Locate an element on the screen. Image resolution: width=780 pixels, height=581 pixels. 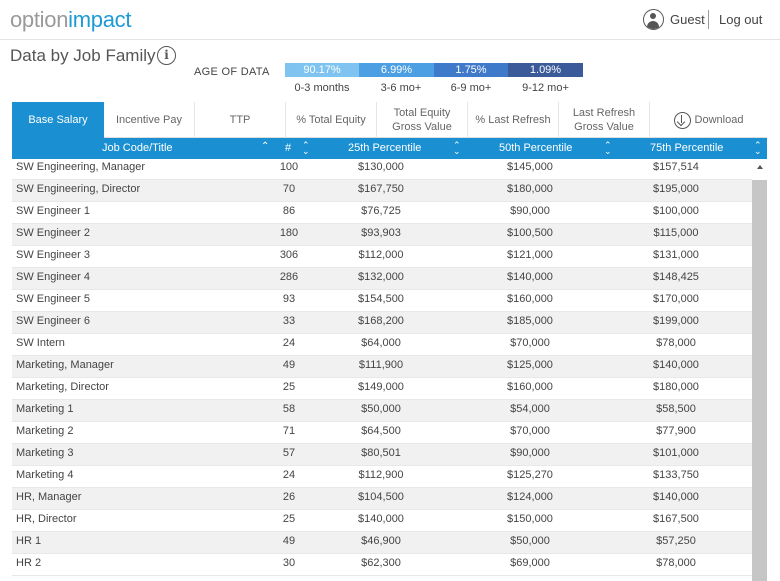
scrollbar is located at coordinates (759, 370).